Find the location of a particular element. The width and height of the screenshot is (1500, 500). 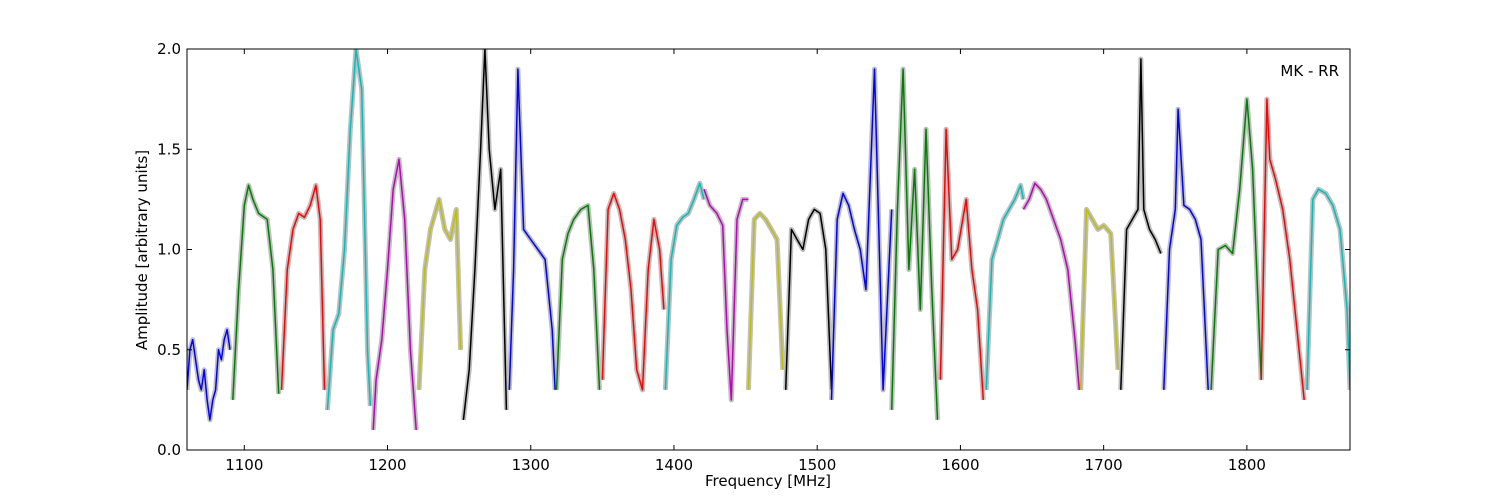

x-tick-label: 1100 is located at coordinates (244, 465).